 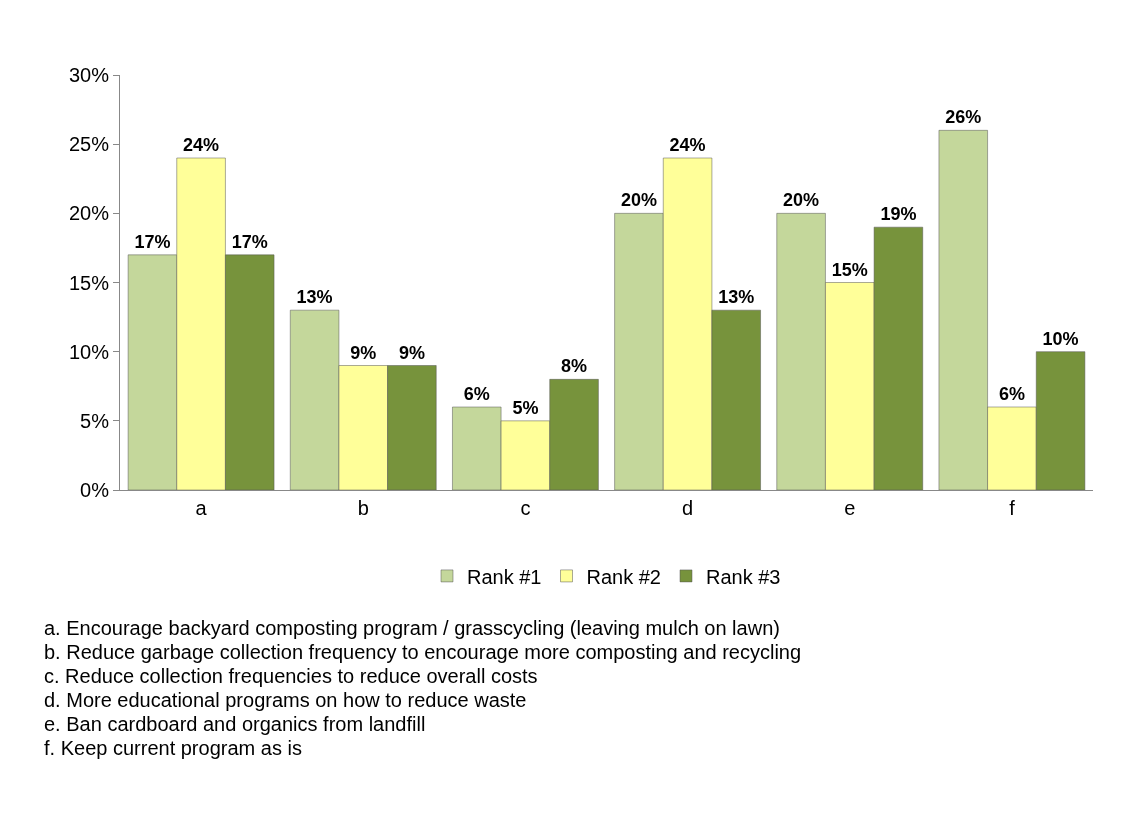 I want to click on y-tick-label: 10%, so click(x=89, y=351).